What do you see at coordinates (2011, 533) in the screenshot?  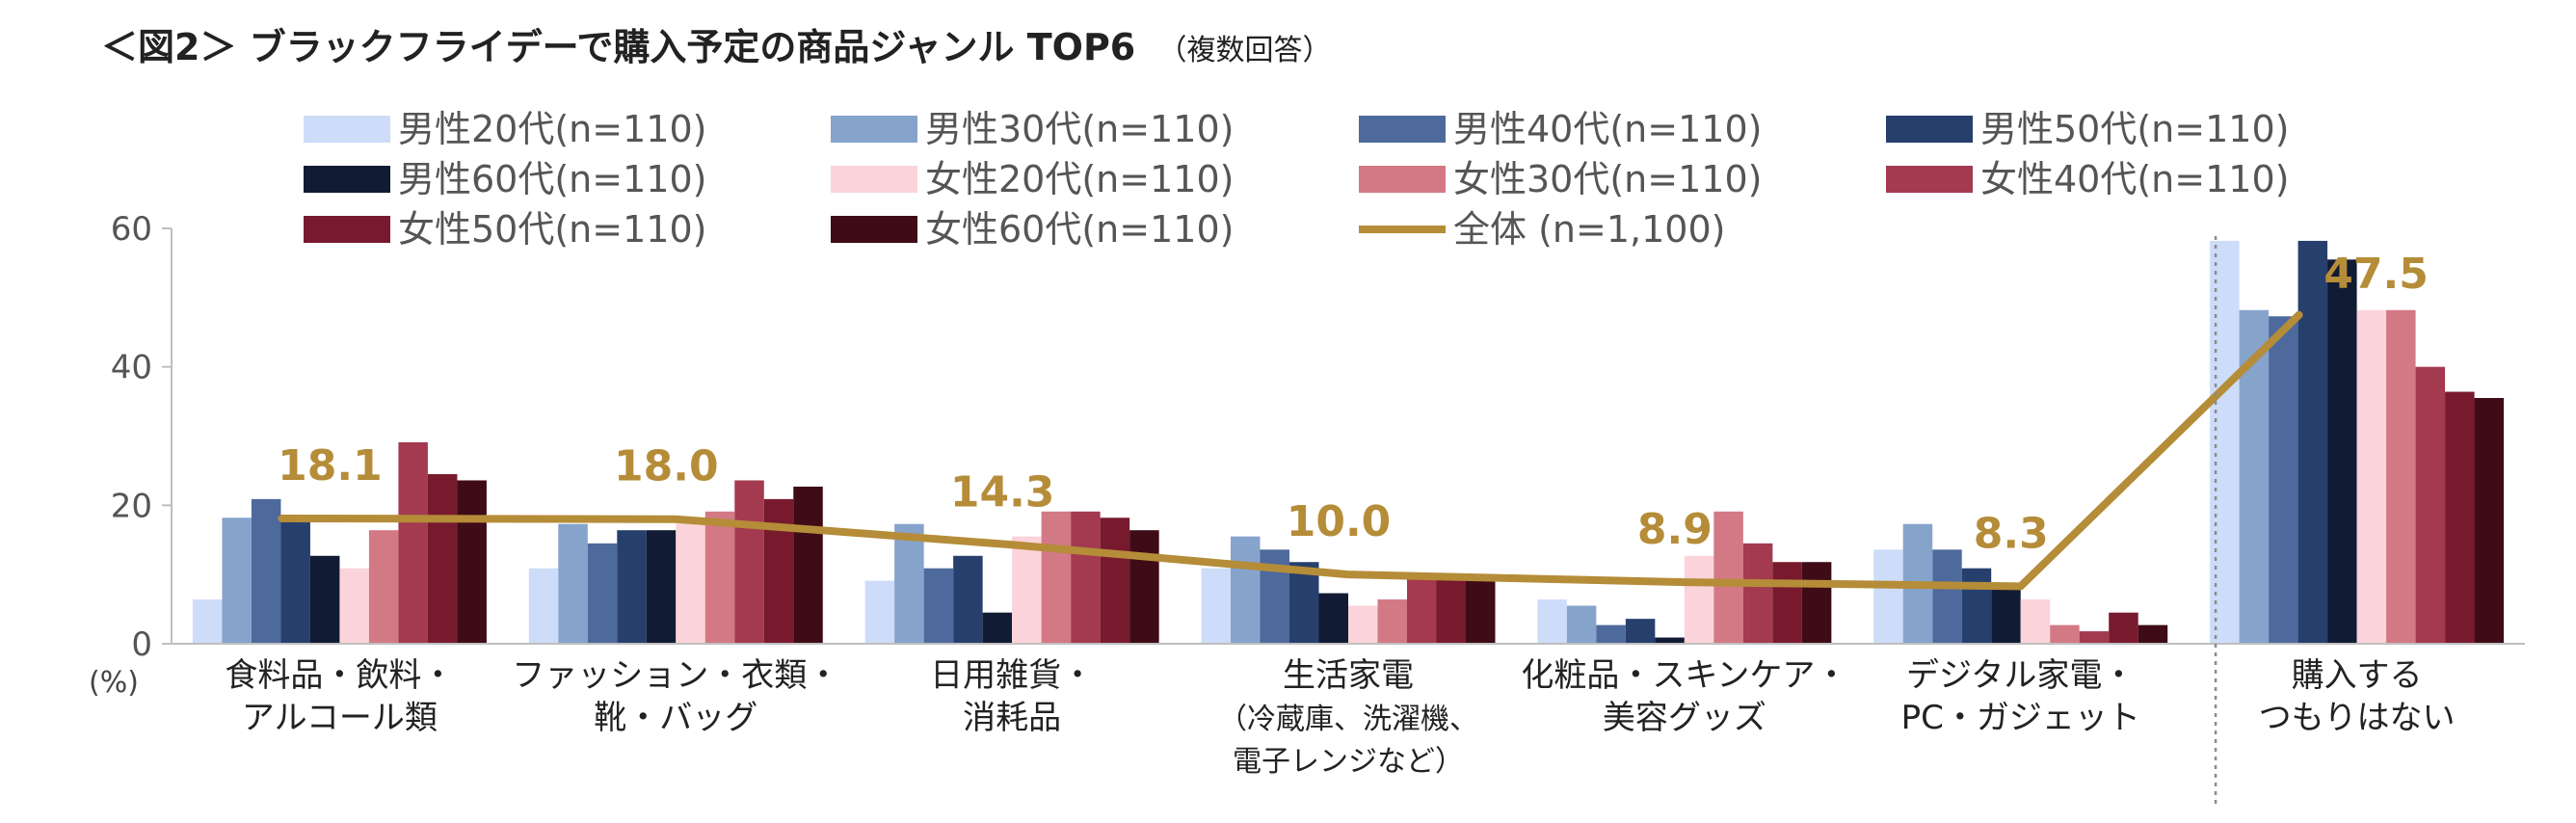 I see `total-data-label: 8.3` at bounding box center [2011, 533].